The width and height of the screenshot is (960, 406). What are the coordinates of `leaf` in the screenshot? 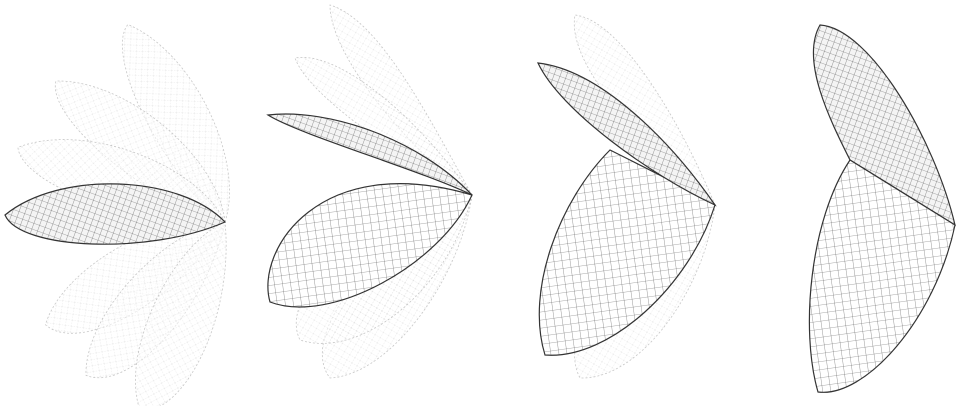 It's located at (115, 214).